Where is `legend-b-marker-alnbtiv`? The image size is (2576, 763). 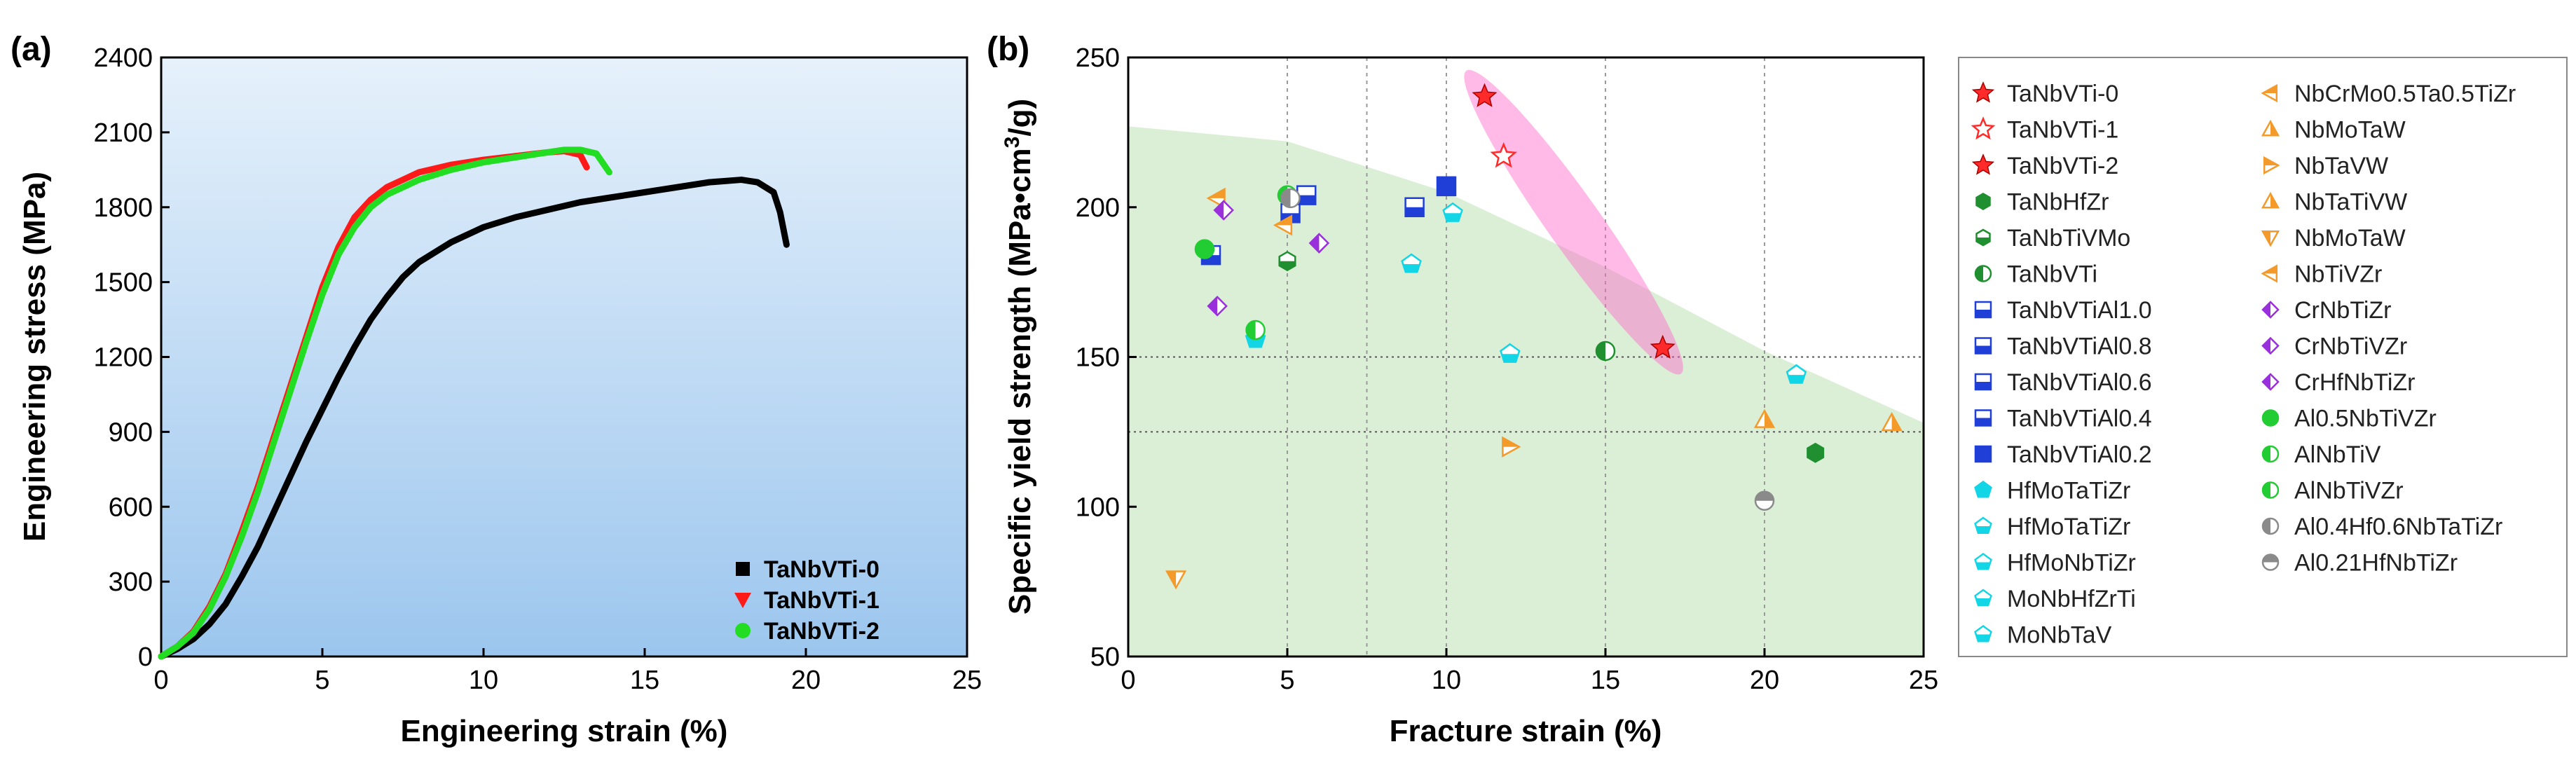 legend-b-marker-alnbtiv is located at coordinates (2270, 454).